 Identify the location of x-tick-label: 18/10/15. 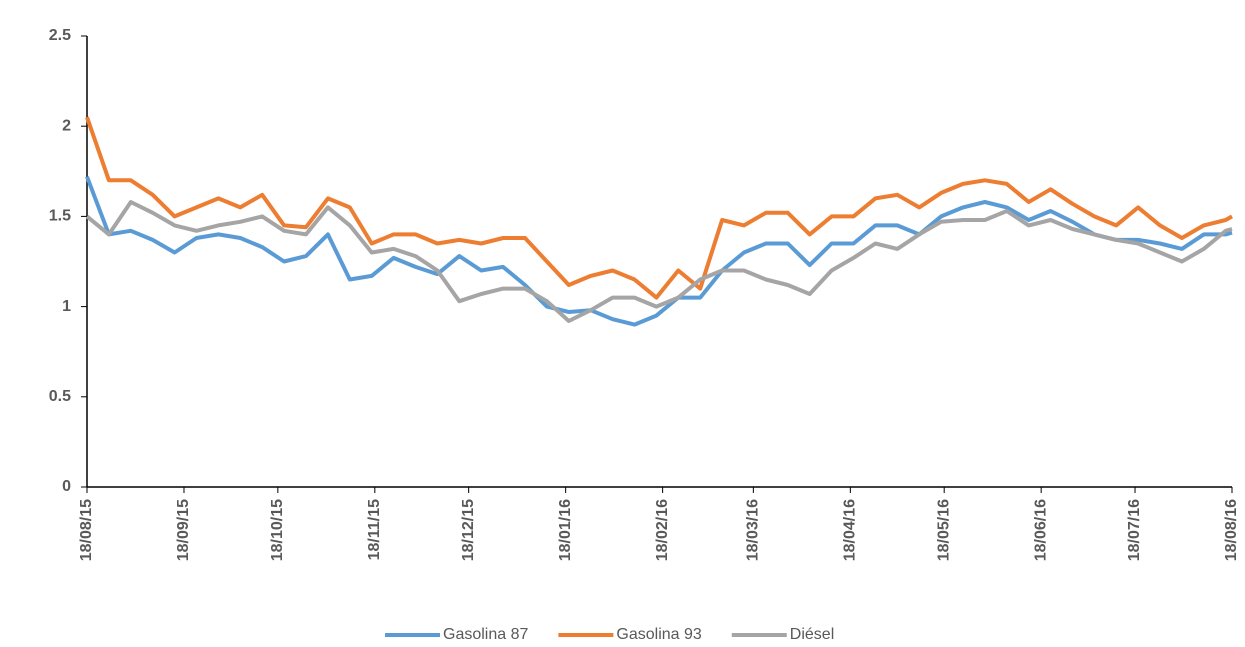
(277, 530).